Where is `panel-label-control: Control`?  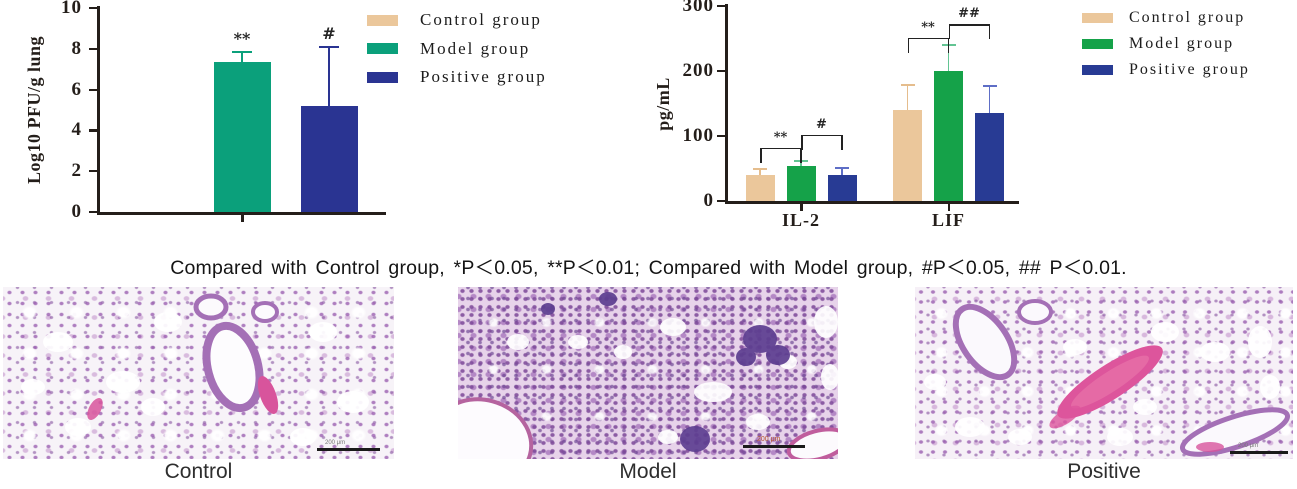 panel-label-control: Control is located at coordinates (198, 471).